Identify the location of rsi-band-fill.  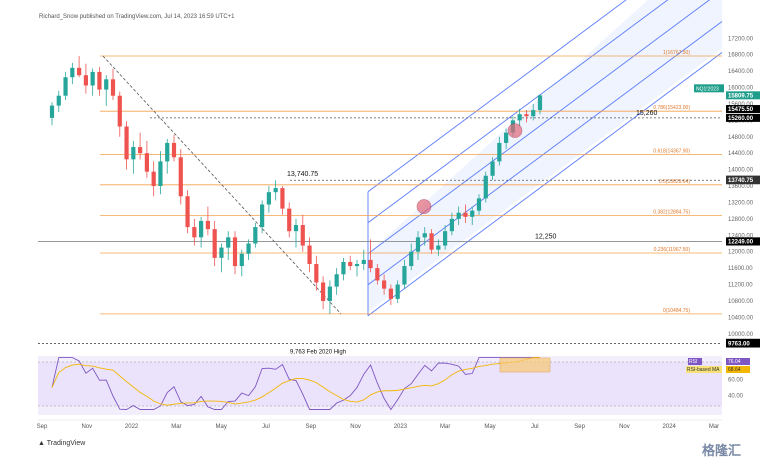
(380, 384).